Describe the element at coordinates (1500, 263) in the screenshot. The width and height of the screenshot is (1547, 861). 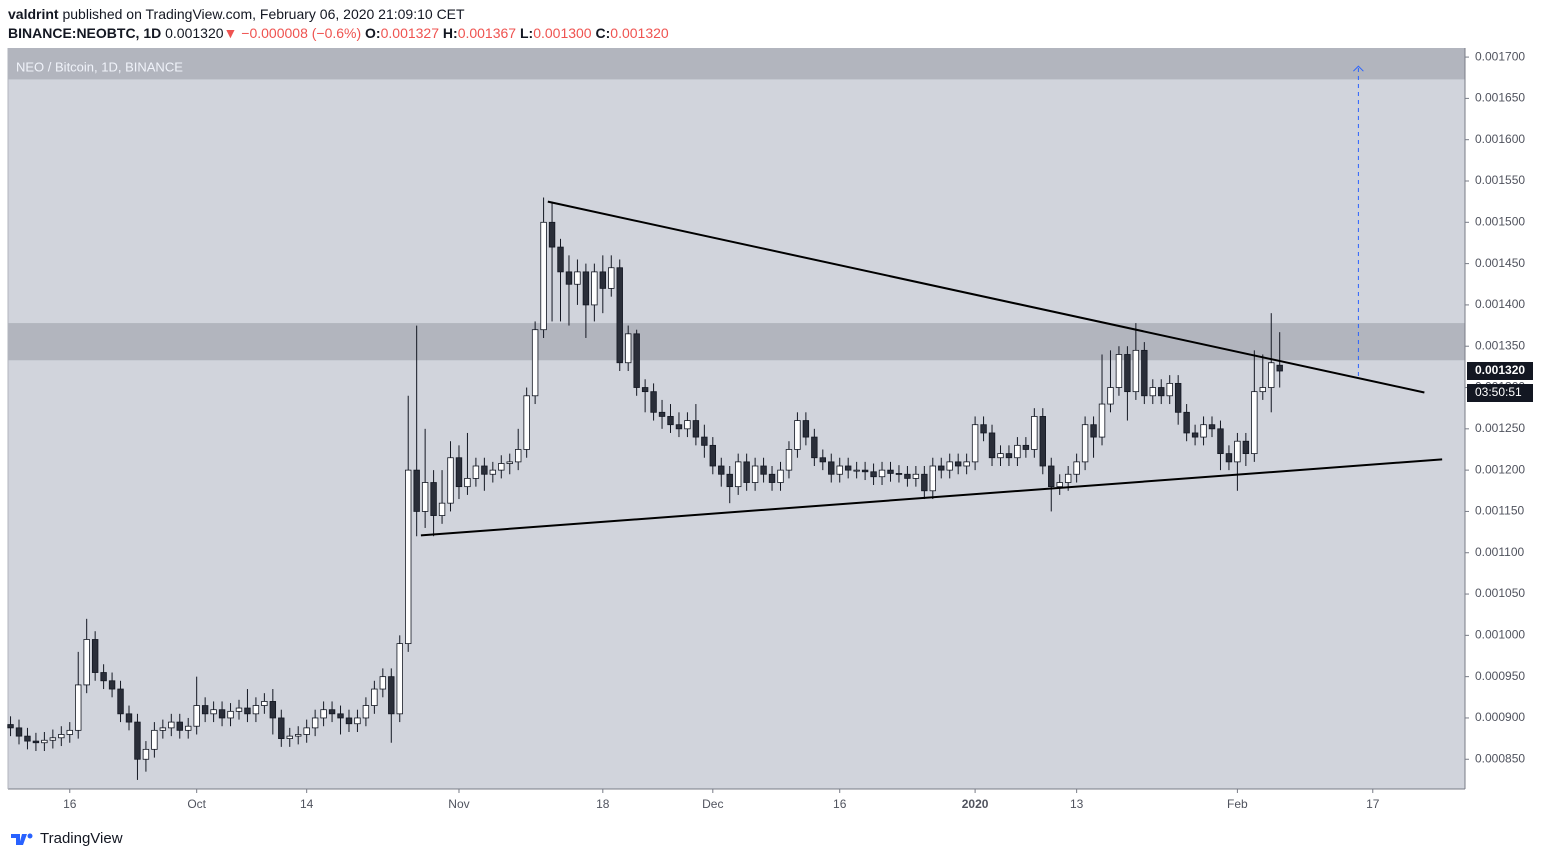
I see `y-tick-label: 0.001450` at that location.